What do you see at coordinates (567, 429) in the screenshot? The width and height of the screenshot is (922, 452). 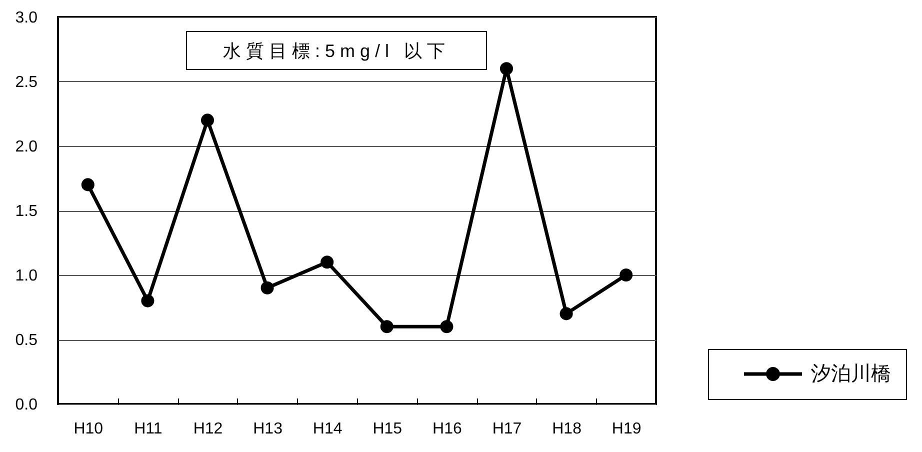 I see `x-tick-label: H18` at bounding box center [567, 429].